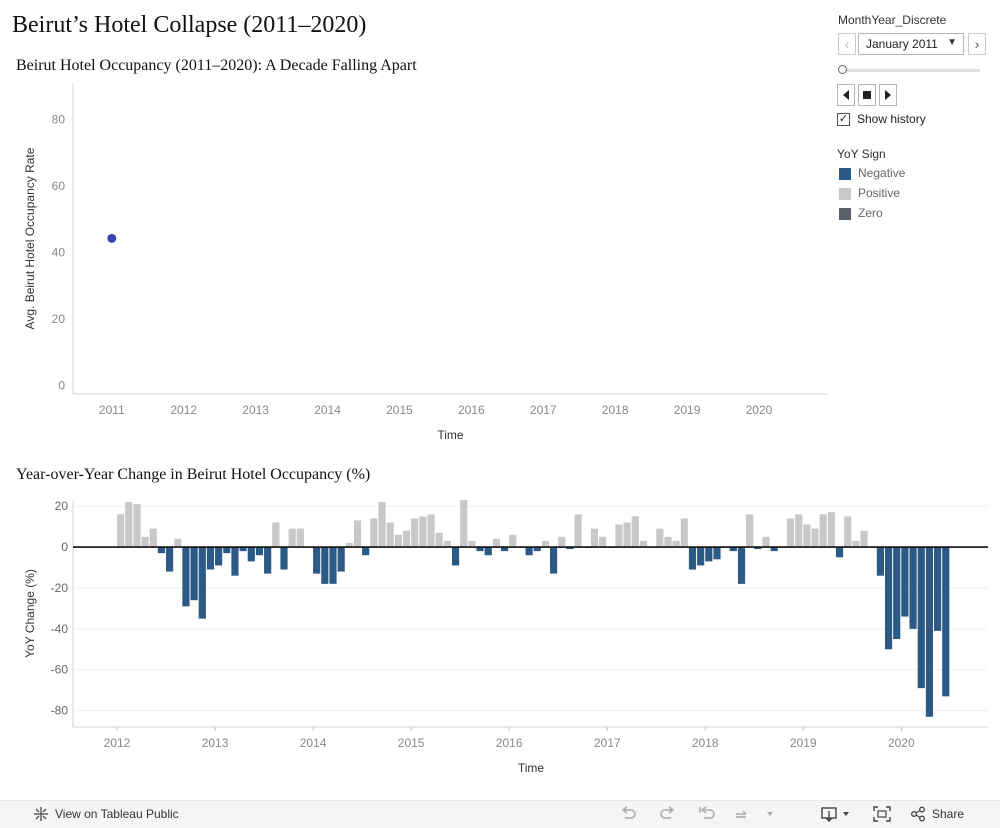 This screenshot has height=828, width=1000. What do you see at coordinates (870, 213) in the screenshot?
I see `legend-label-zero: Zero` at bounding box center [870, 213].